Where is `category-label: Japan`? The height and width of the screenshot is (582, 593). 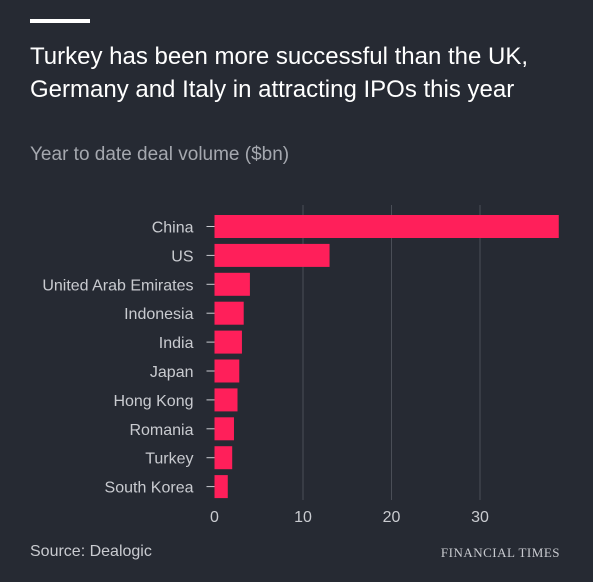
category-label: Japan is located at coordinates (172, 372).